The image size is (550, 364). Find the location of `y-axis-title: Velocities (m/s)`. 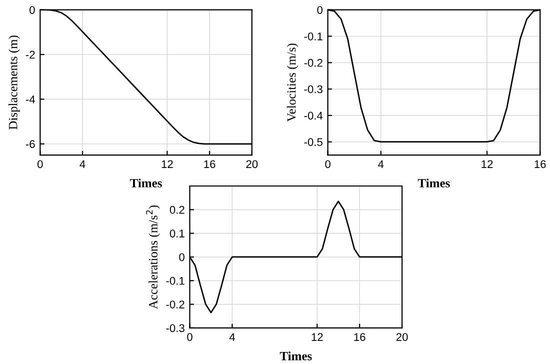

y-axis-title: Velocities (m/s) is located at coordinates (292, 83).